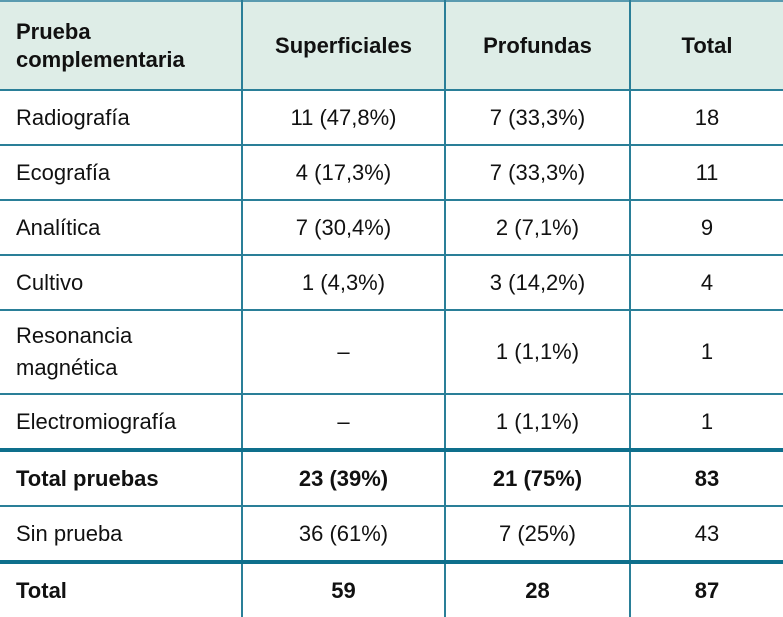 The width and height of the screenshot is (783, 617). What do you see at coordinates (121, 117) in the screenshot?
I see `row-label: Radiografía` at bounding box center [121, 117].